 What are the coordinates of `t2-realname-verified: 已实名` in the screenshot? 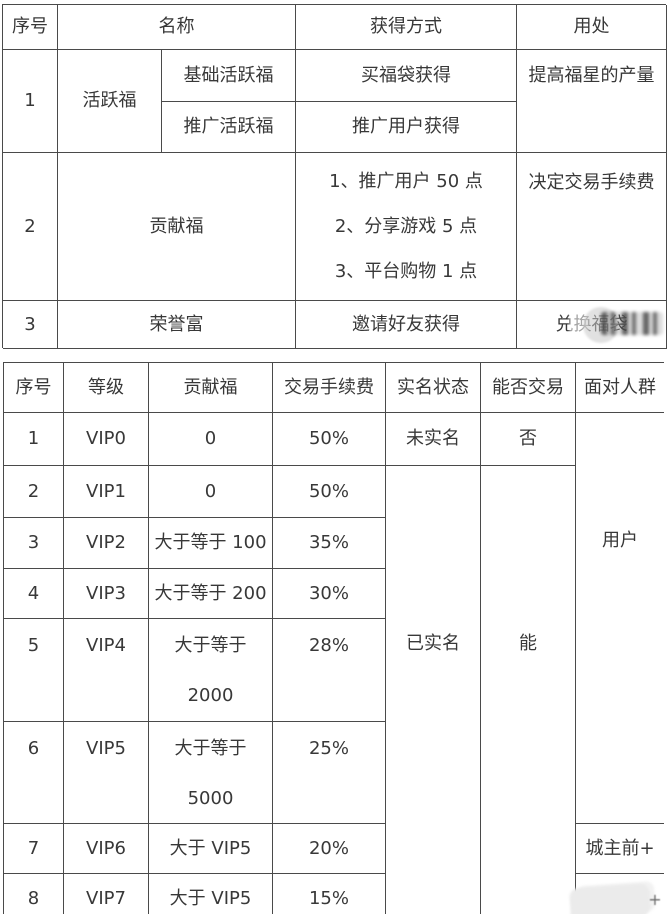 It's located at (433, 690).